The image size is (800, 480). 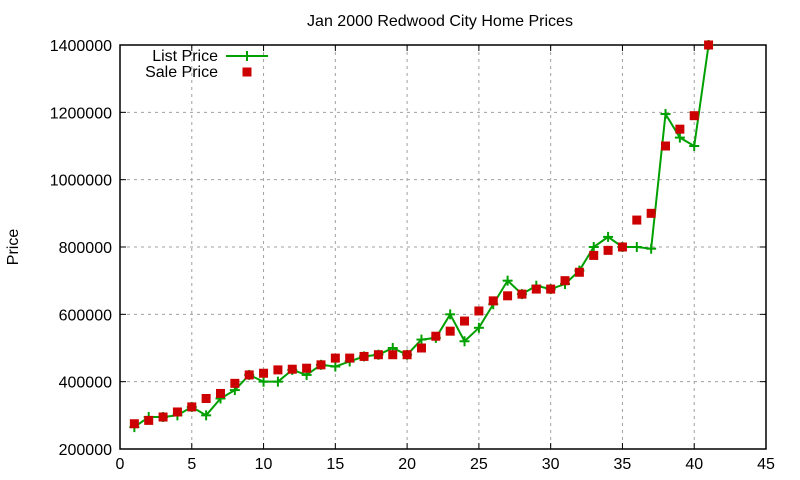 I want to click on x-tick-label: 20, so click(x=407, y=464).